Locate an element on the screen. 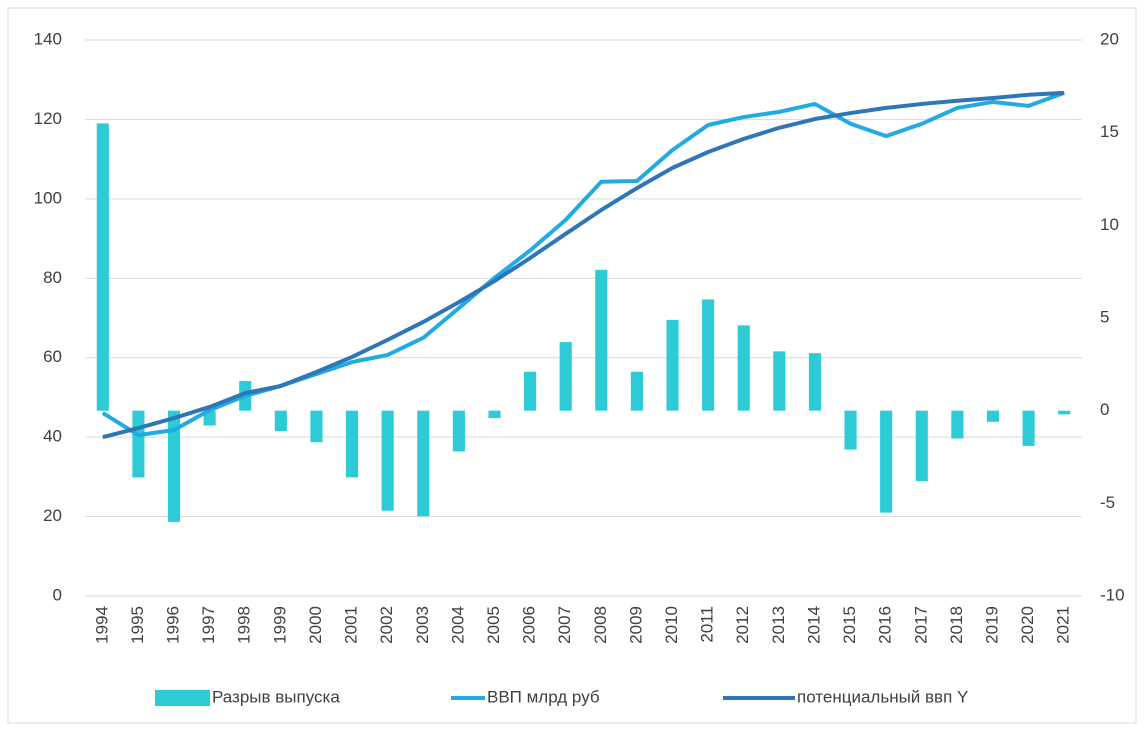 The width and height of the screenshot is (1144, 731). y2-tick-label: 5 is located at coordinates (1104, 316).